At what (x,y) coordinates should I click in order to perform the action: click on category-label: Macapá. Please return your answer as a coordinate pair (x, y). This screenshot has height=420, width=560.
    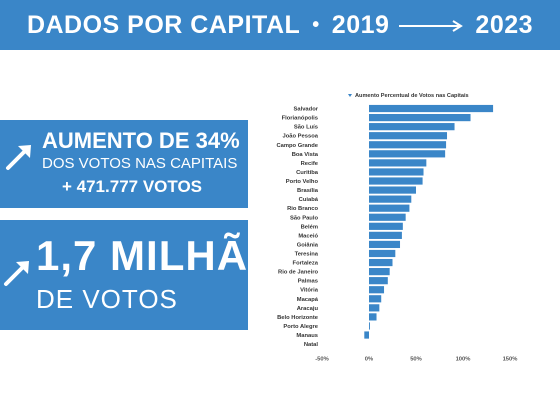
    Looking at the image, I should click on (308, 300).